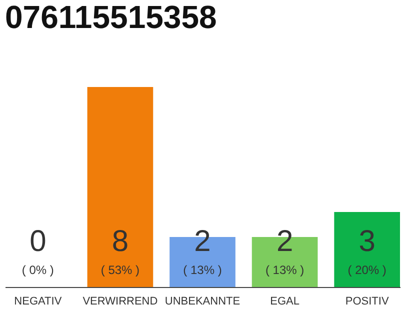 Image resolution: width=410 pixels, height=320 pixels. I want to click on annotation: ( 20% ), so click(367, 270).